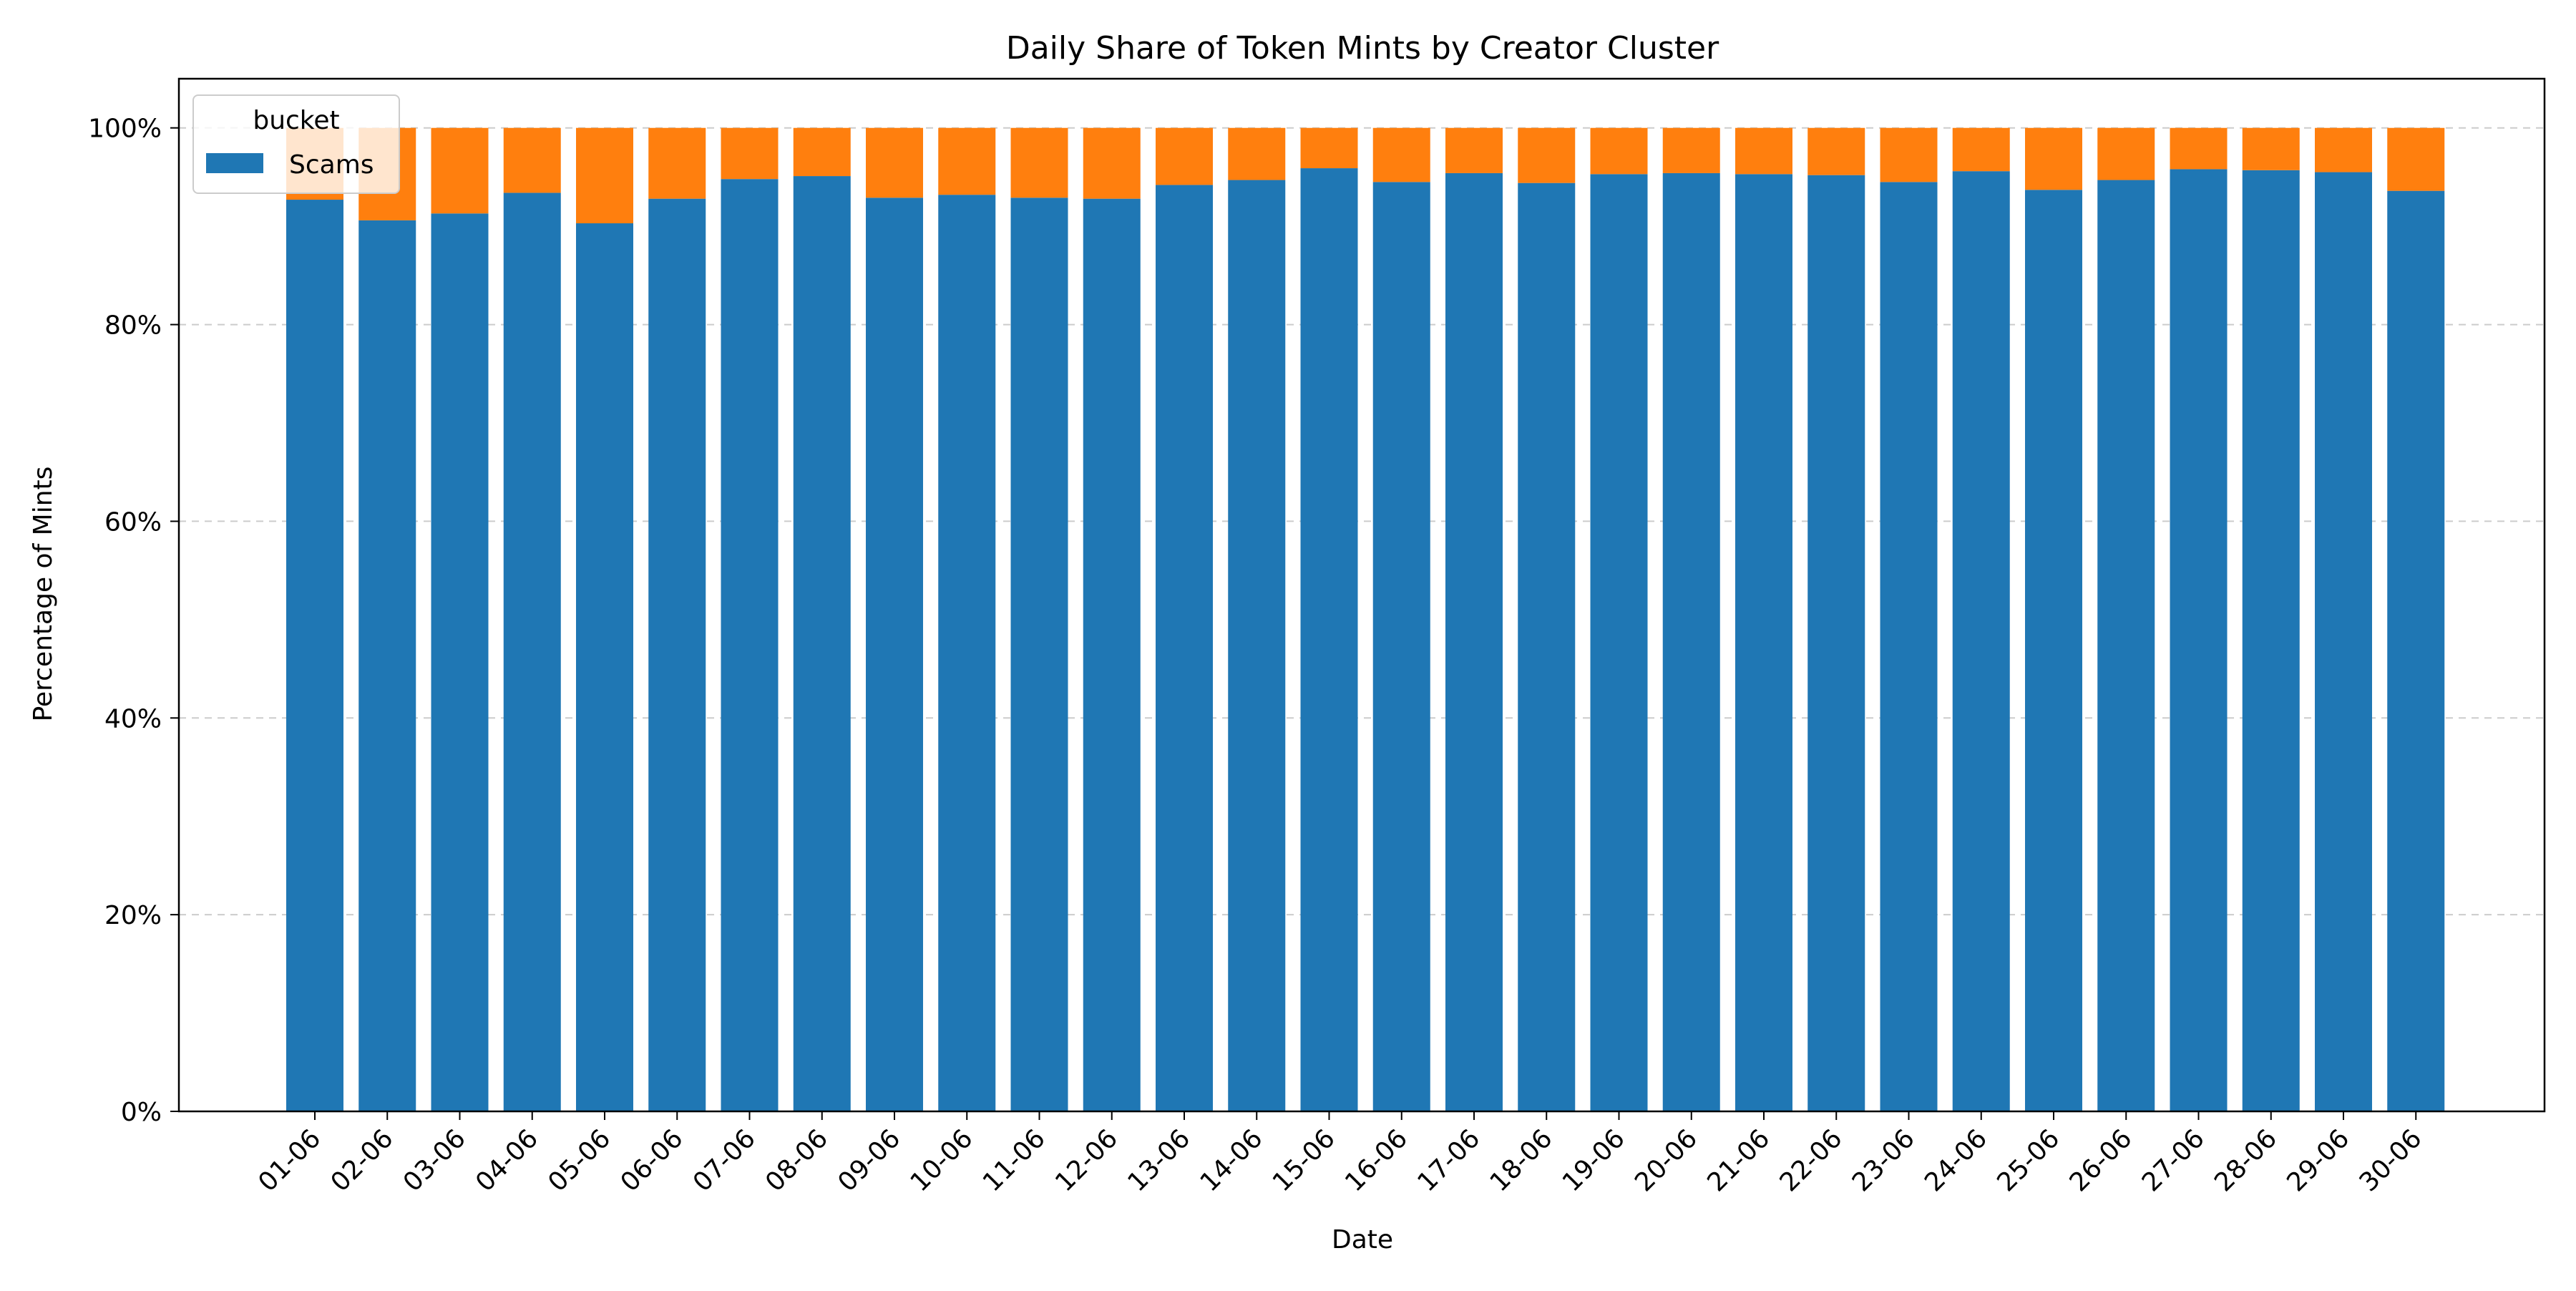  Describe the element at coordinates (2318, 1160) in the screenshot. I see `x-tick-label: 29-06` at that location.